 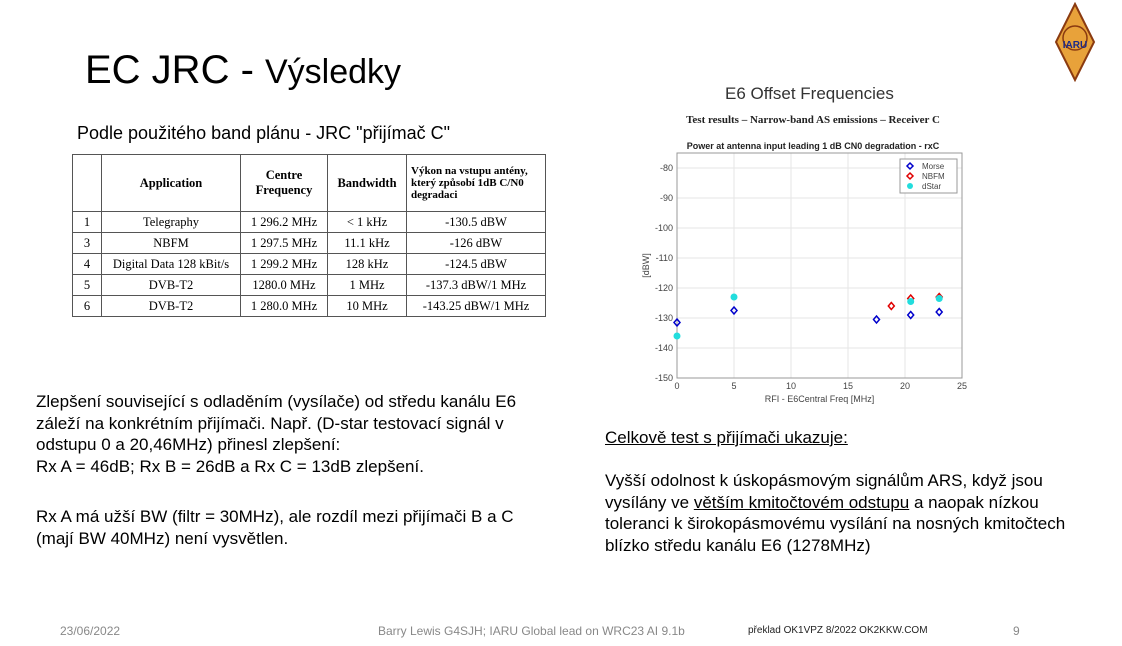 I want to click on legend-label: dStar, so click(x=931, y=186).